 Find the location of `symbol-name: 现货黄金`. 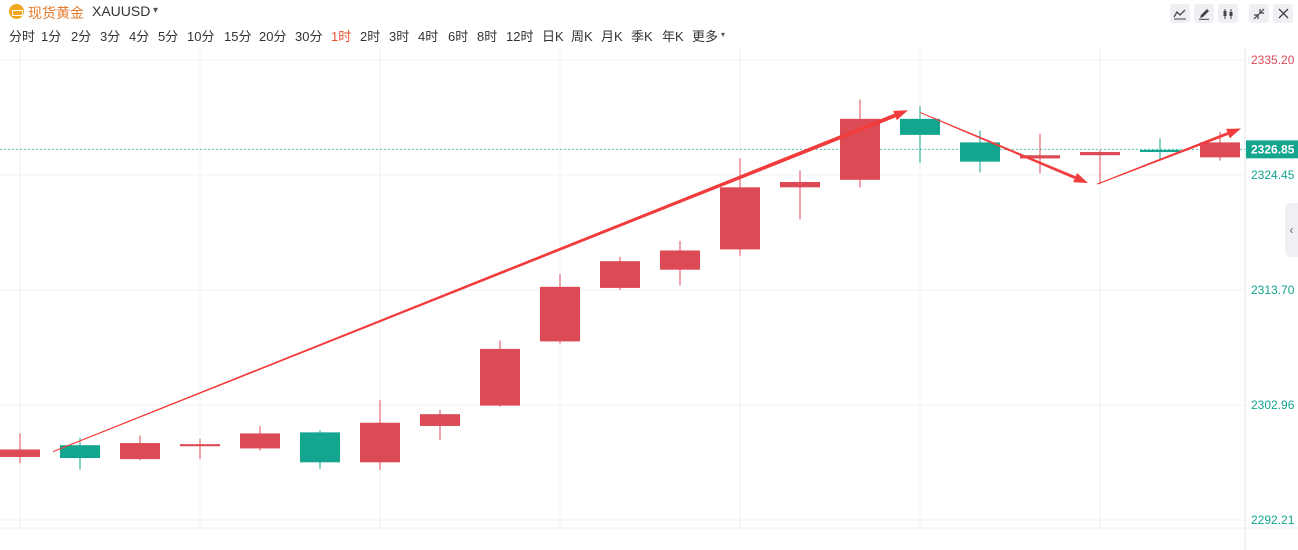

symbol-name: 现货黄金 is located at coordinates (56, 13).